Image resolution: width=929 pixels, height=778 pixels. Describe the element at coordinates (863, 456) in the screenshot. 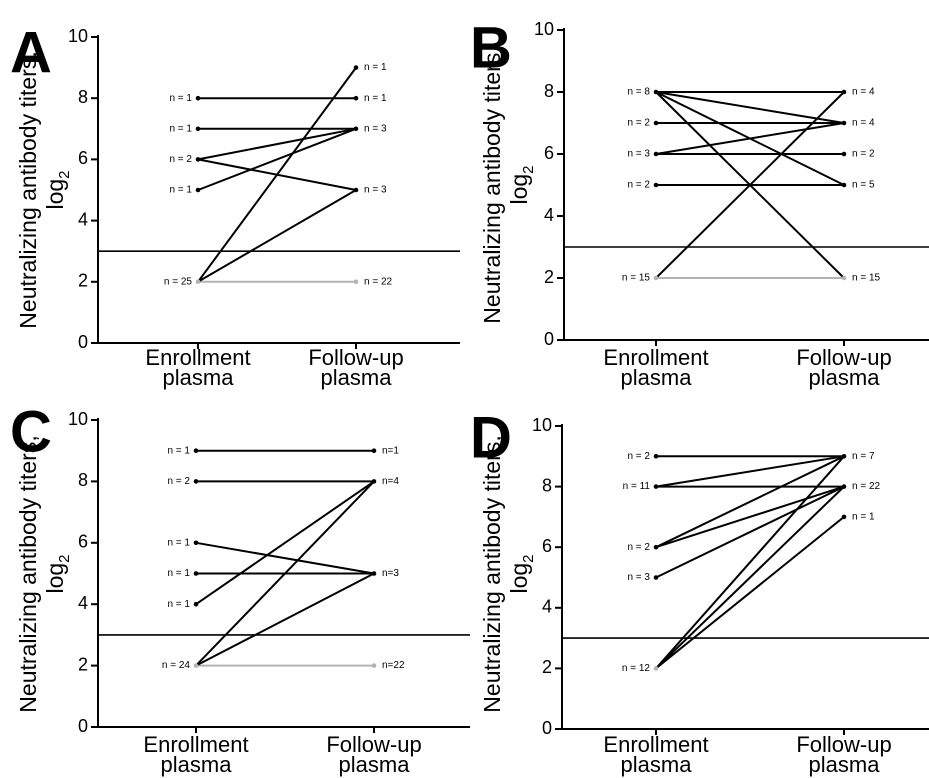

I see `n-count-label: n = 7` at that location.